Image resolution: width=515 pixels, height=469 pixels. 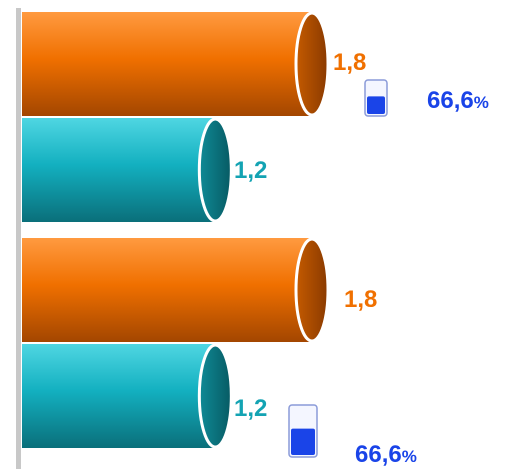 I want to click on bar-1-teal, so click(x=127, y=170).